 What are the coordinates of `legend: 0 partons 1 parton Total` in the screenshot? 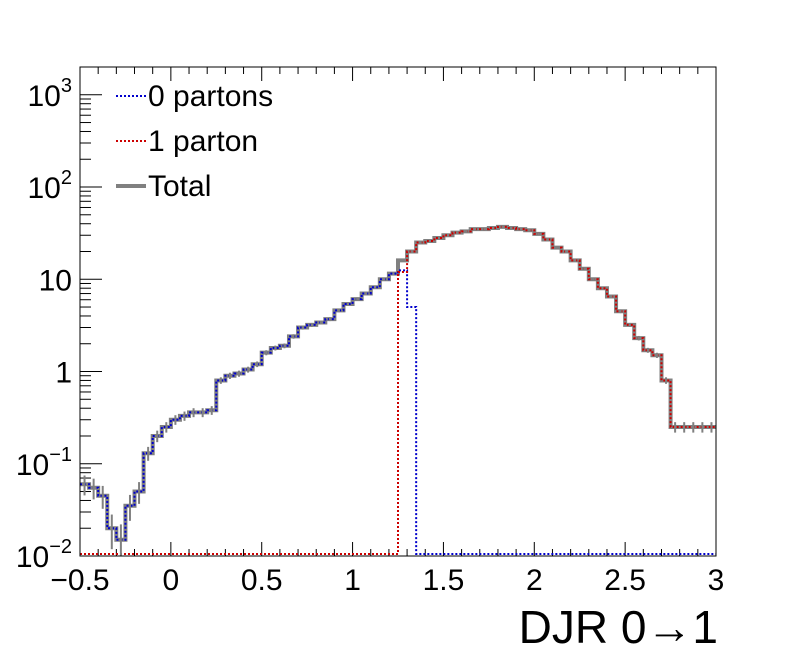 It's located at (194, 141).